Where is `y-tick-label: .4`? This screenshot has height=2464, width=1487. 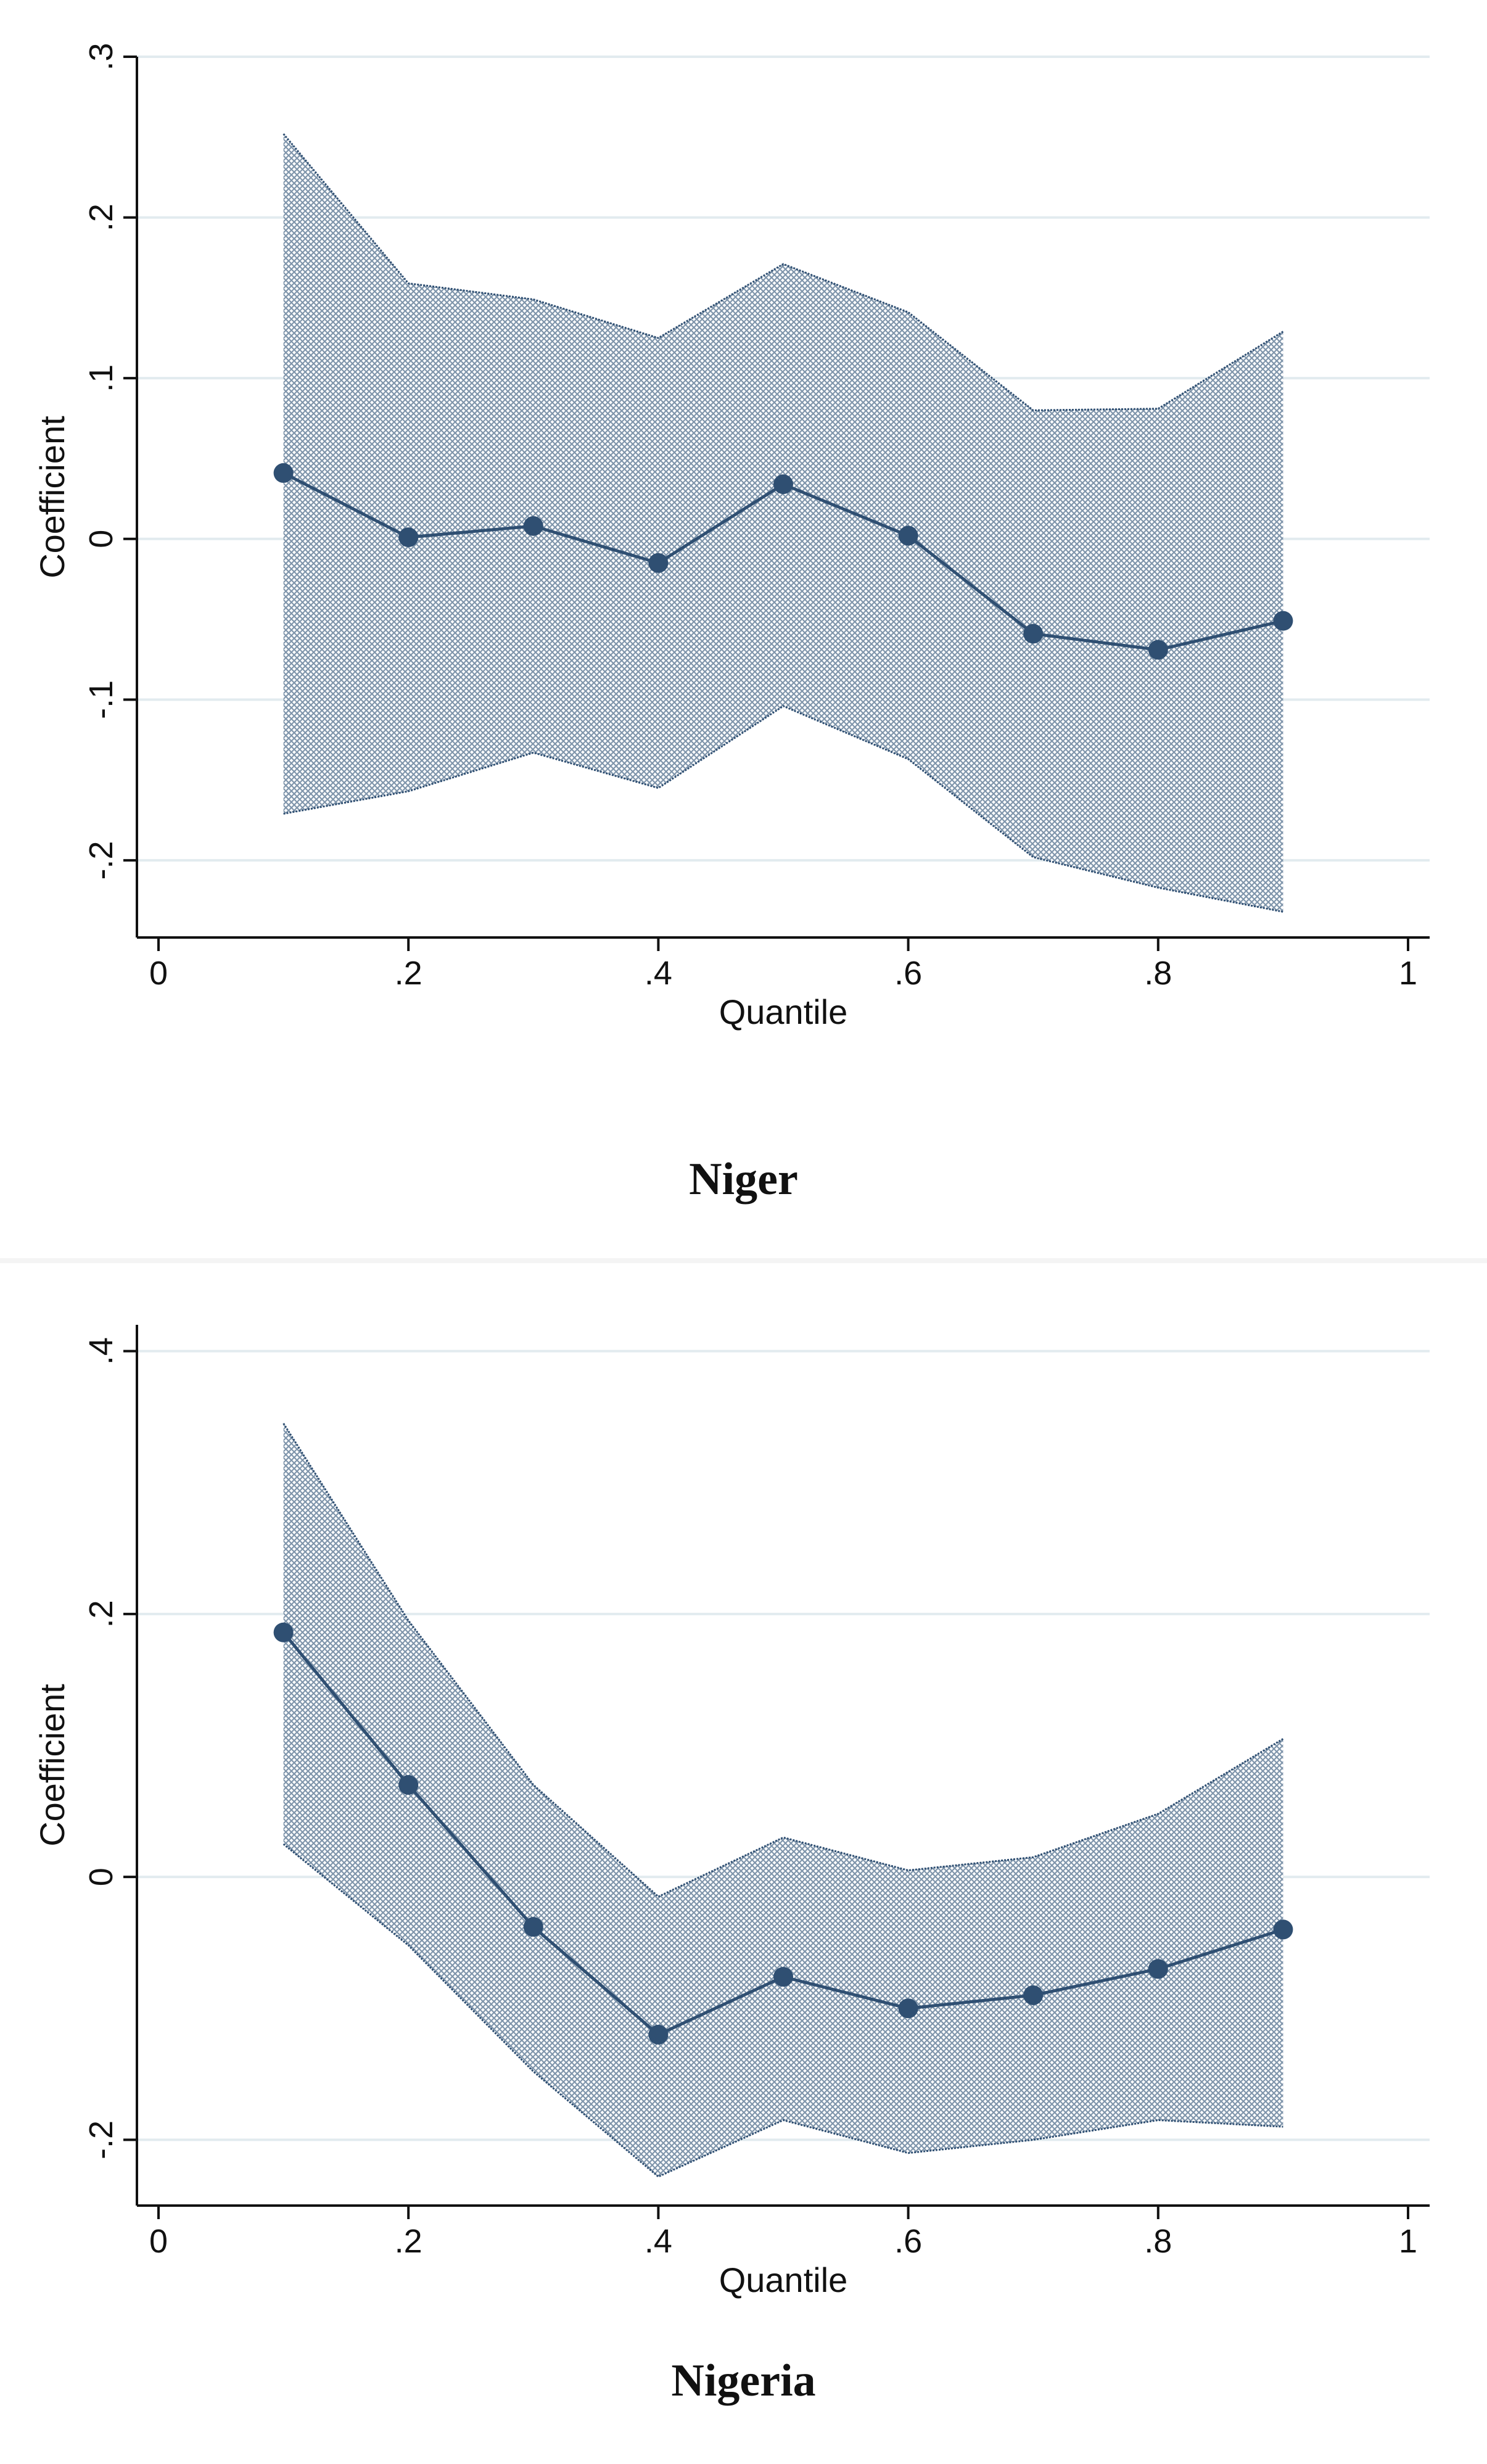
y-tick-label: .4 is located at coordinates (101, 1351).